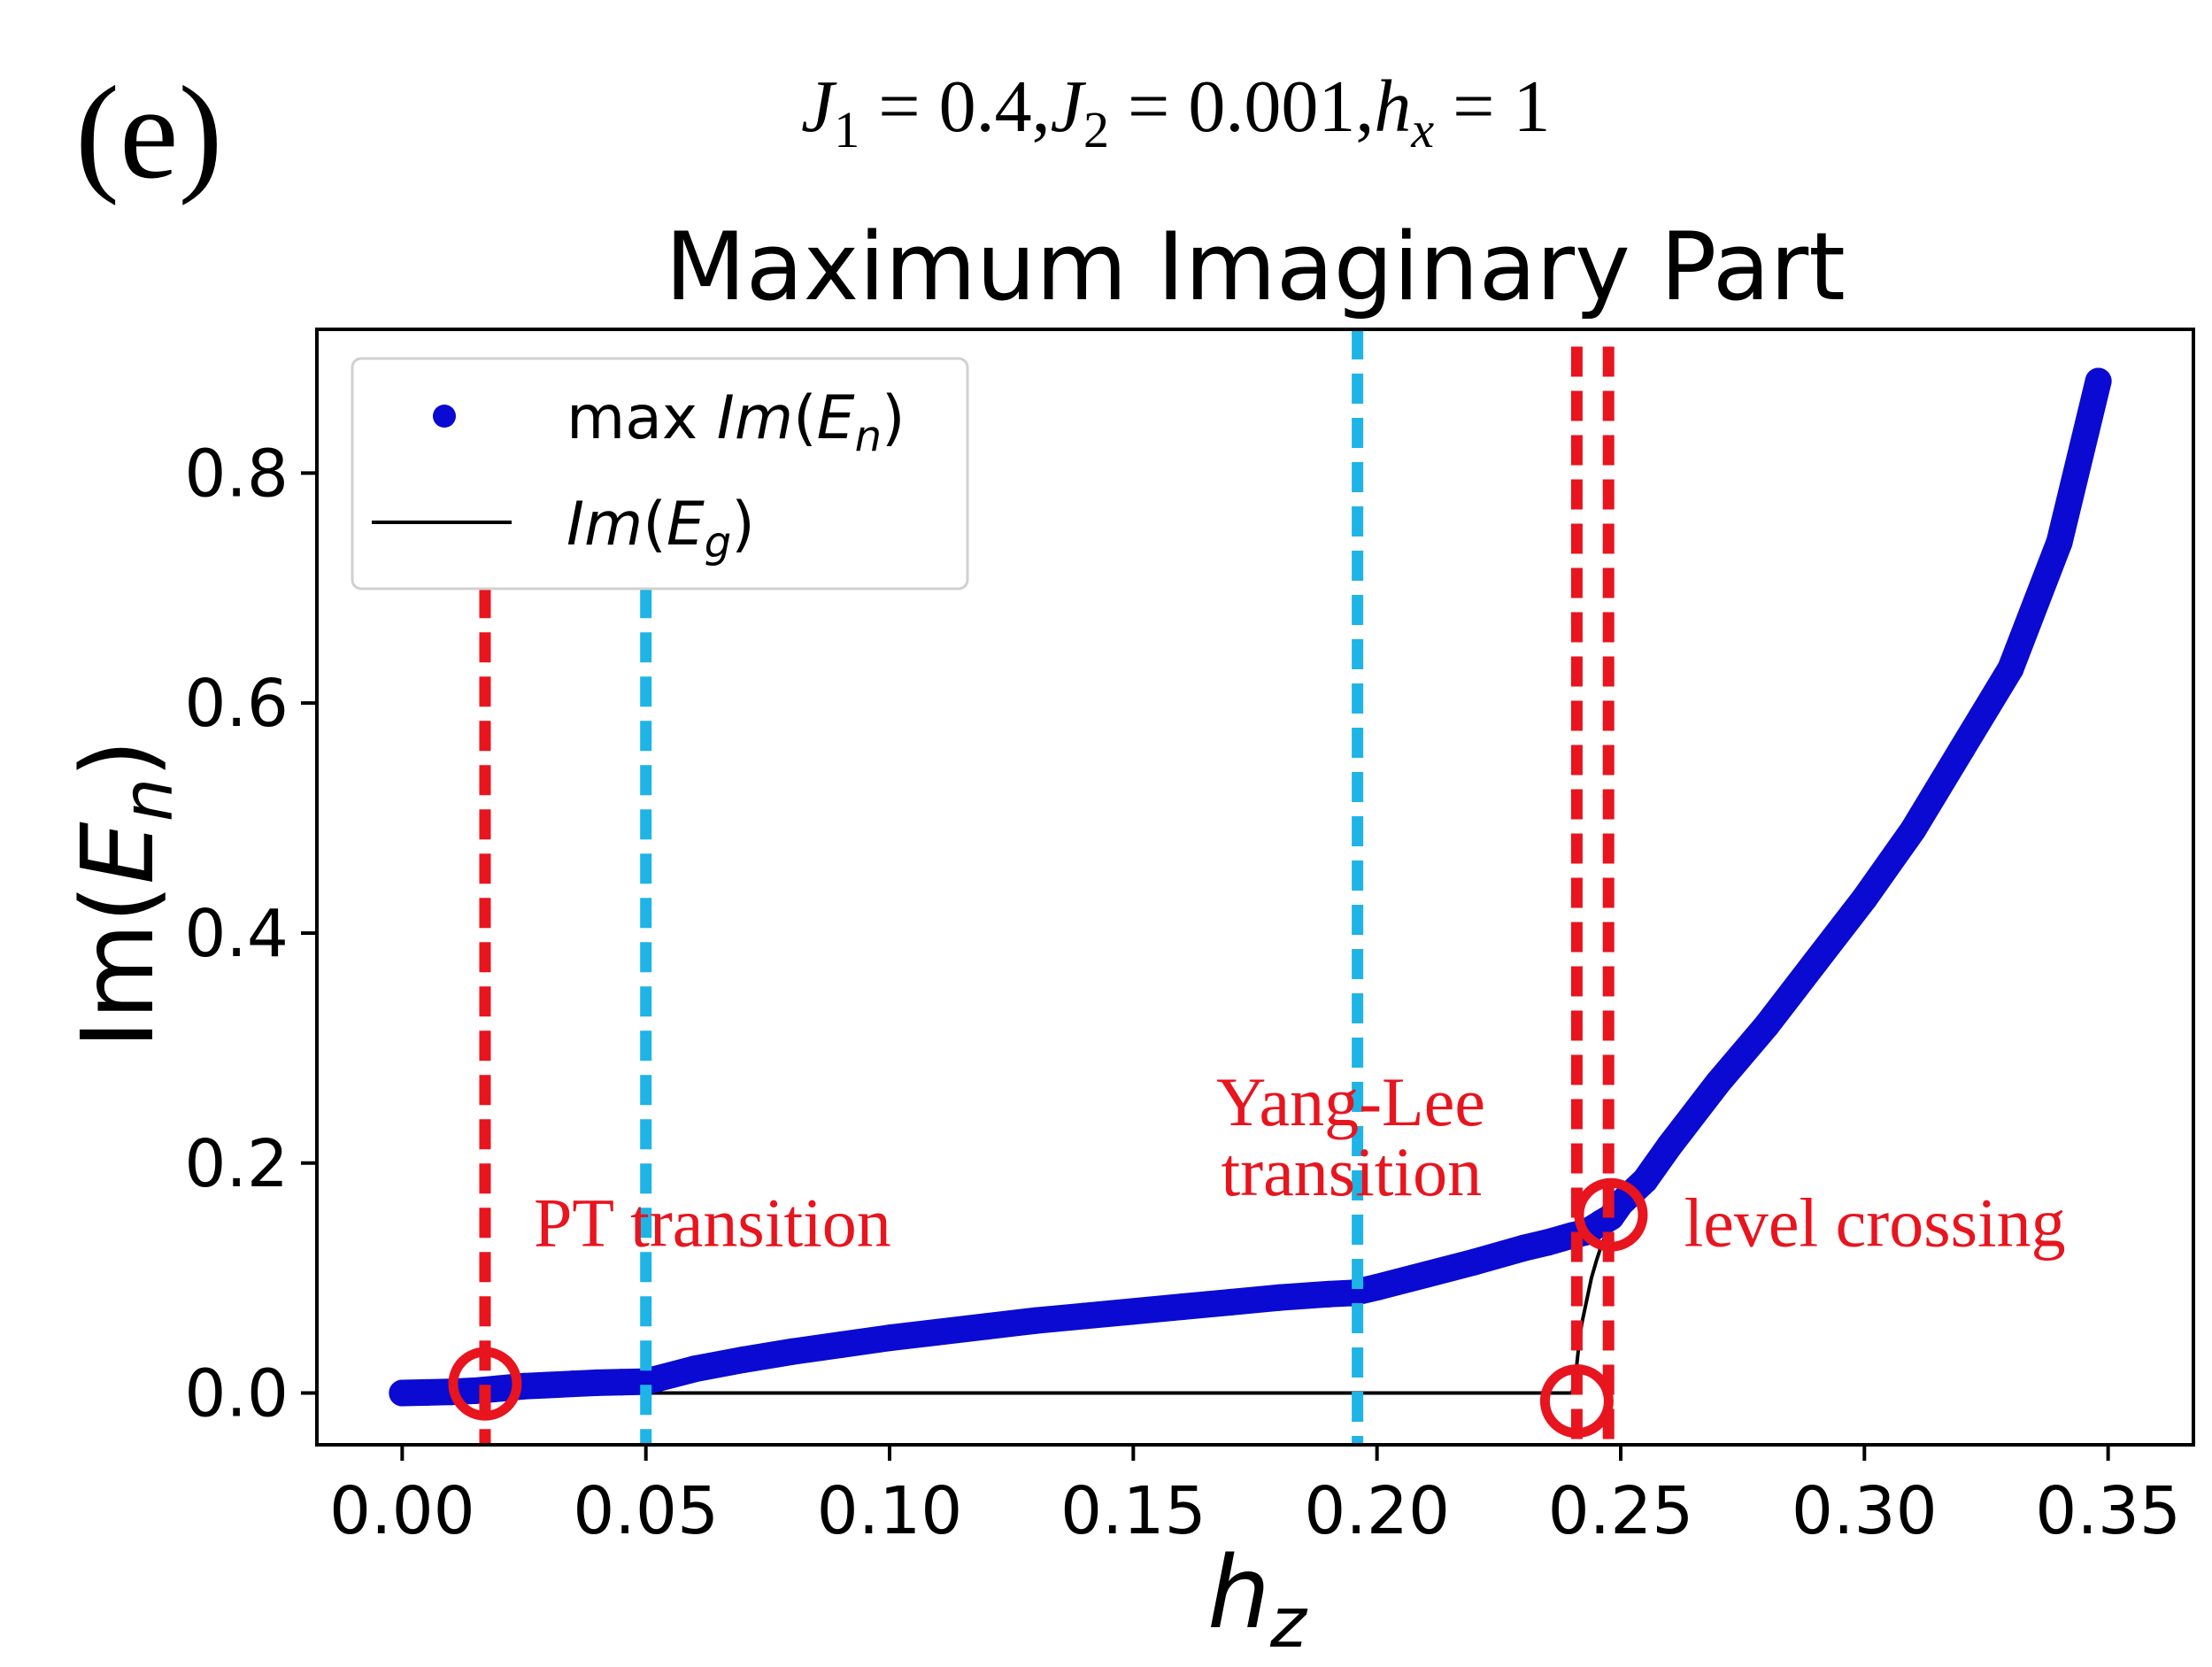 This screenshot has width=2212, height=1667. I want to click on legend-max-im: Im, so click(755, 418).